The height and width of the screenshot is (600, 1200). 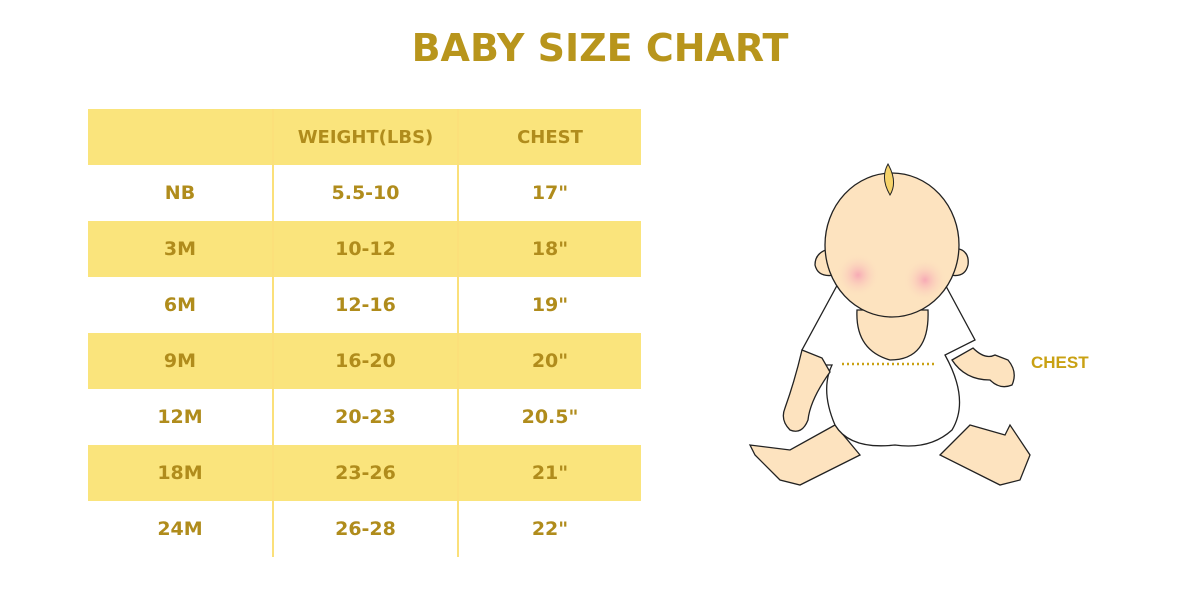 What do you see at coordinates (180, 249) in the screenshot?
I see `size-cell: 3M` at bounding box center [180, 249].